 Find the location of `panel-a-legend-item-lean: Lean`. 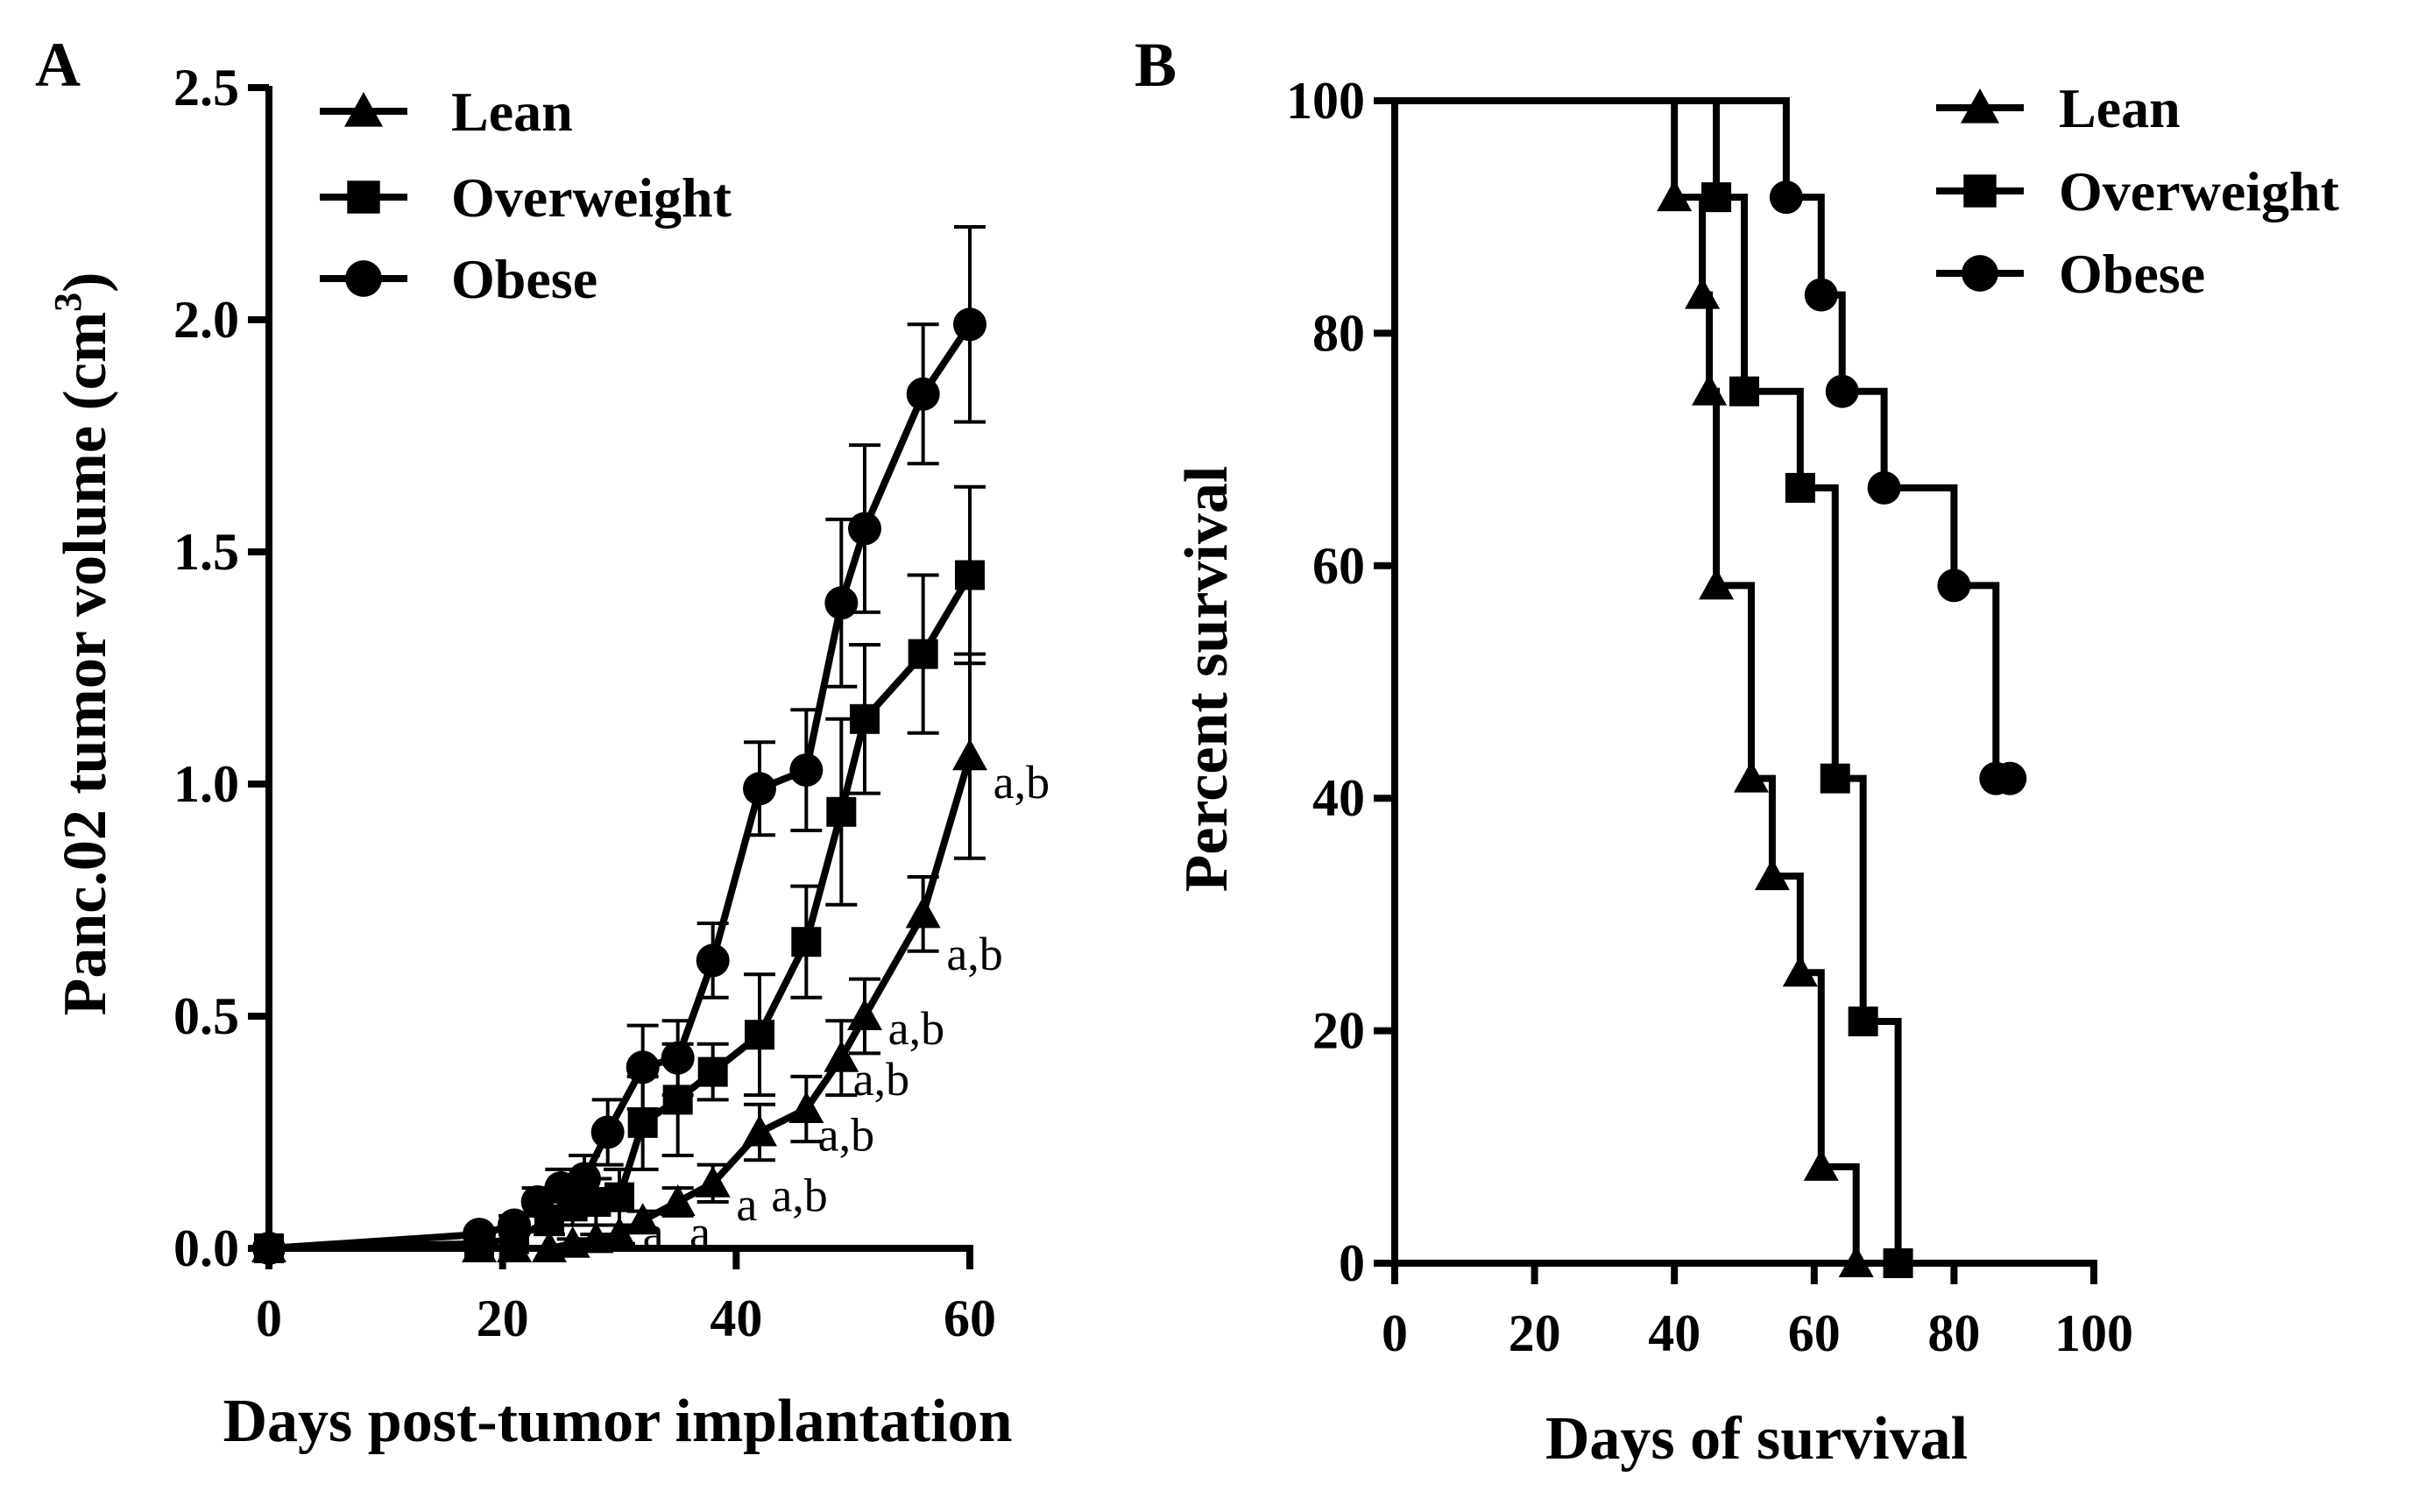

panel-a-legend-item-lean: Lean is located at coordinates (446, 112).